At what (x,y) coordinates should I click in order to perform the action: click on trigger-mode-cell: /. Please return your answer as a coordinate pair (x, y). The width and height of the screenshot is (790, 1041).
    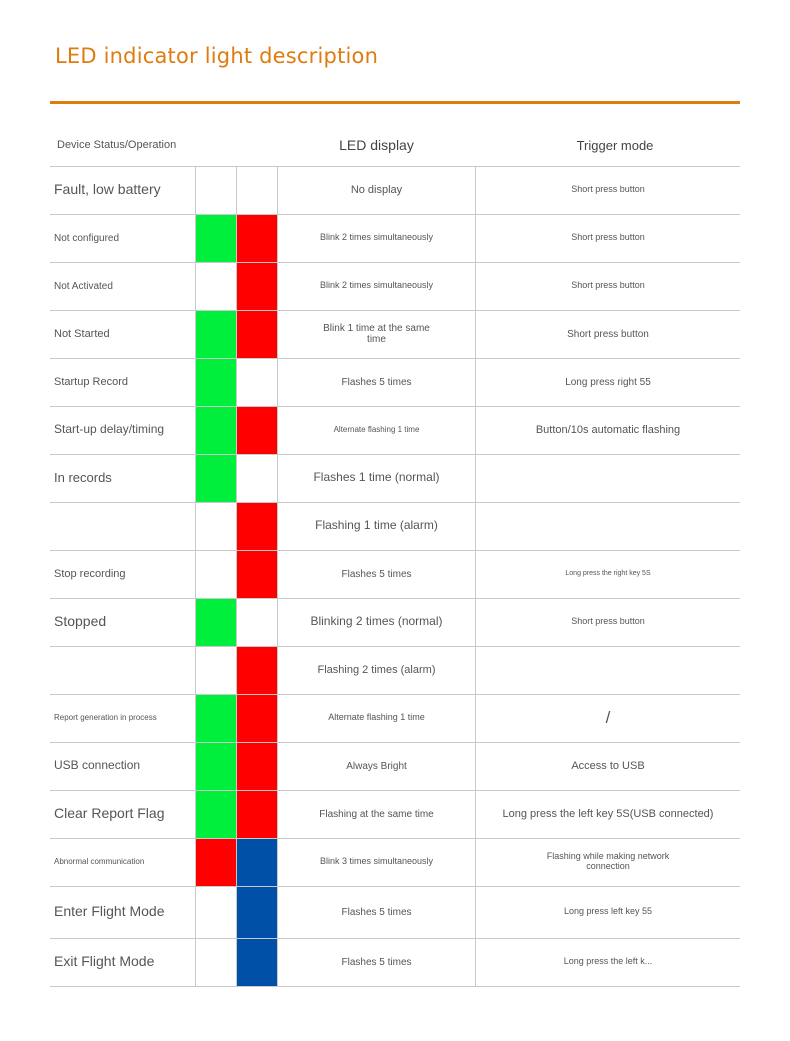
    Looking at the image, I should click on (608, 717).